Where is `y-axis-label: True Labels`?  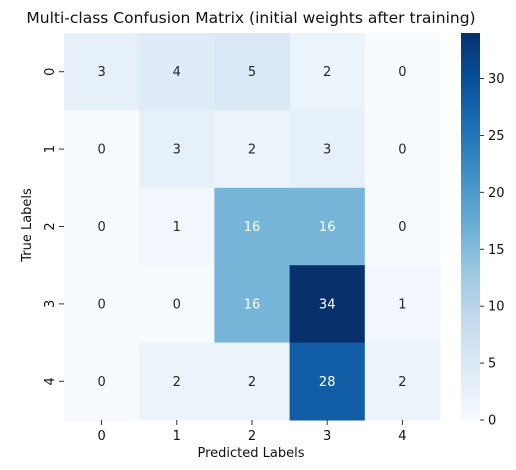 y-axis-label: True Labels is located at coordinates (27, 225).